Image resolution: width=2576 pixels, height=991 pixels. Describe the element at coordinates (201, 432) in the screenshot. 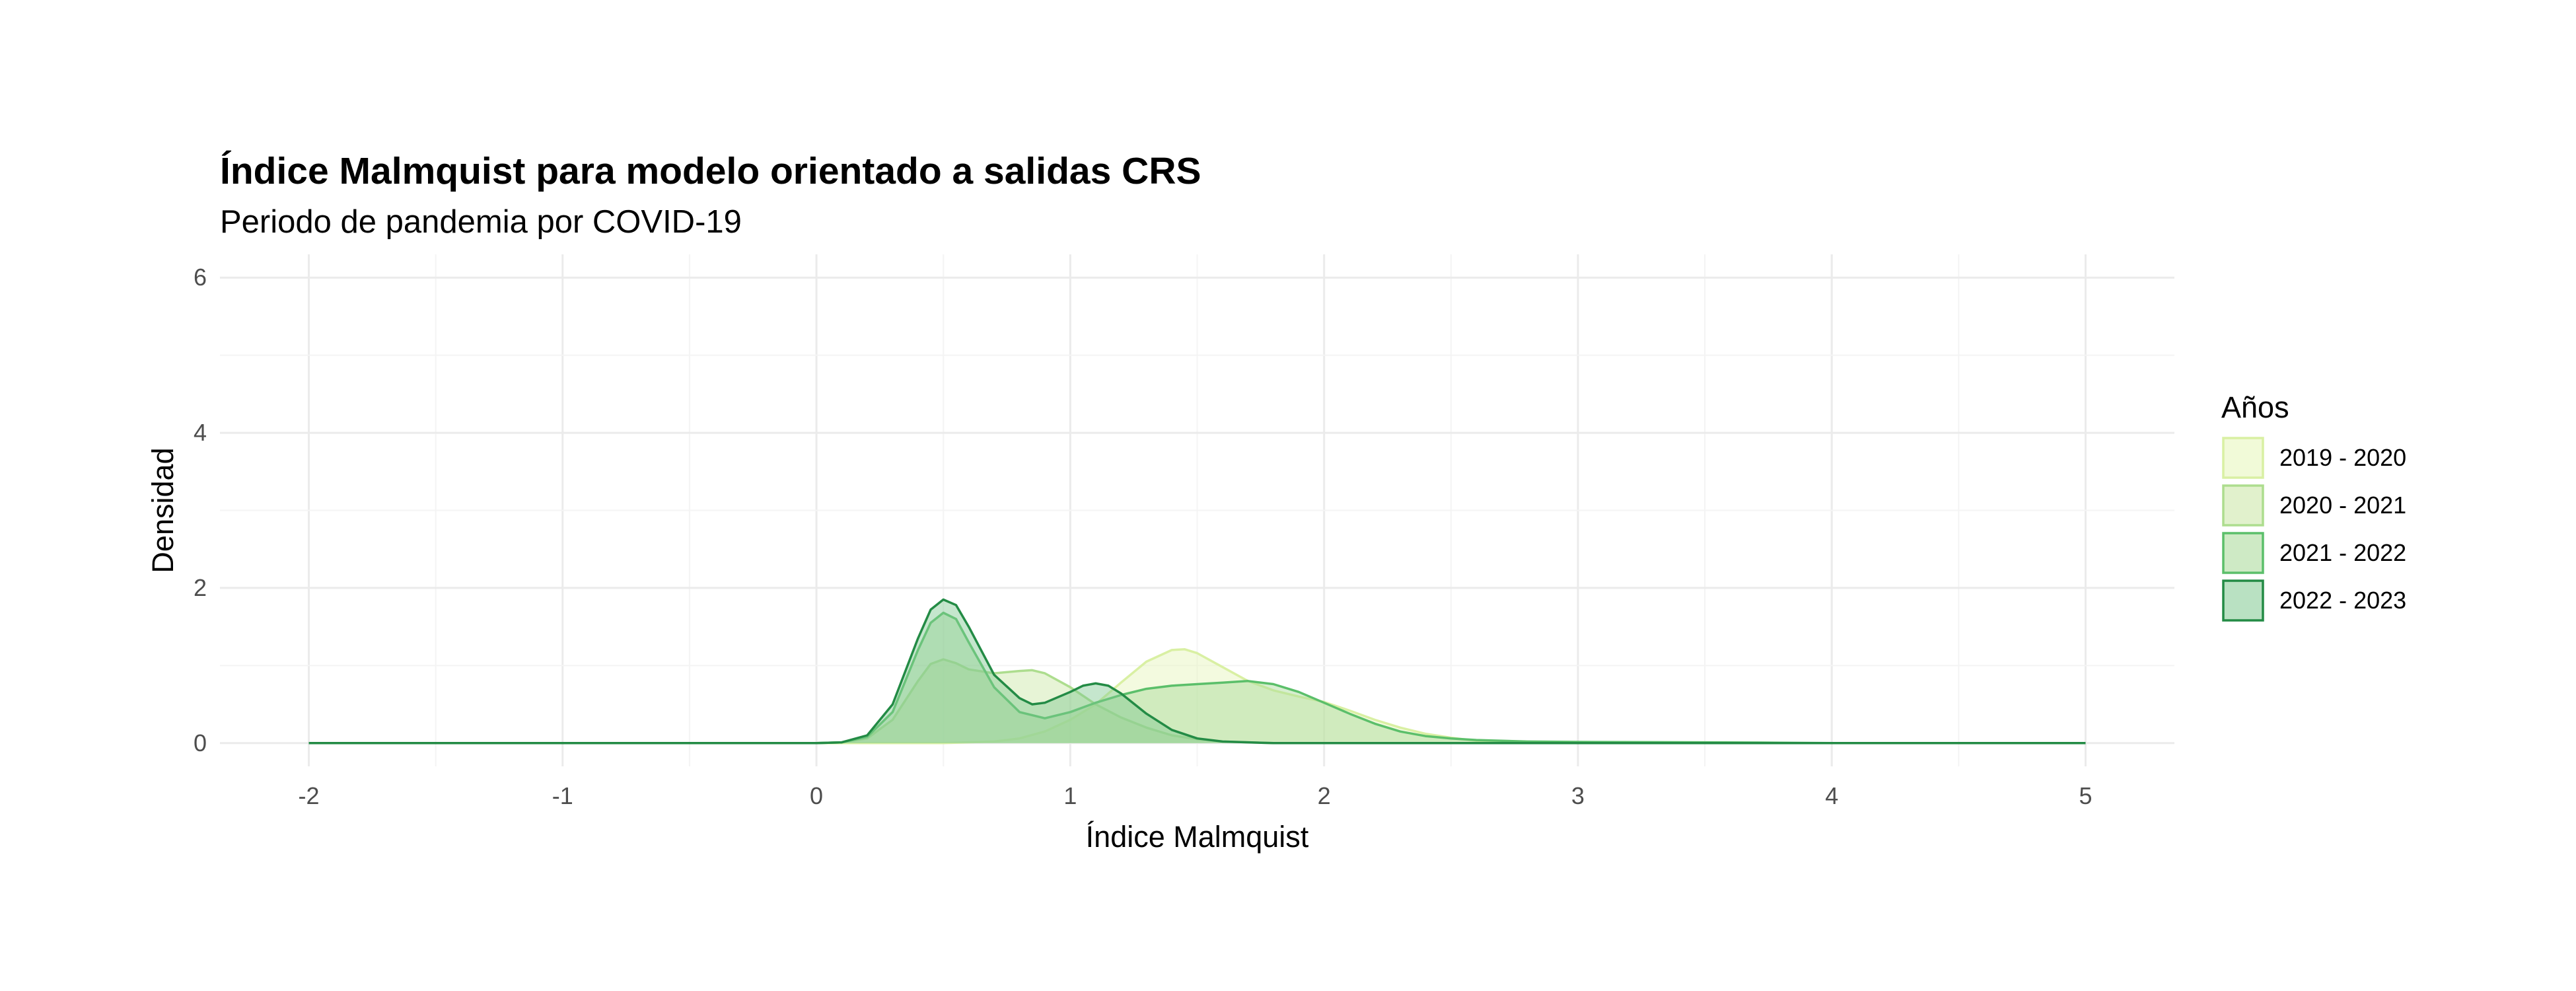

I see `y-tick-label: 4` at that location.